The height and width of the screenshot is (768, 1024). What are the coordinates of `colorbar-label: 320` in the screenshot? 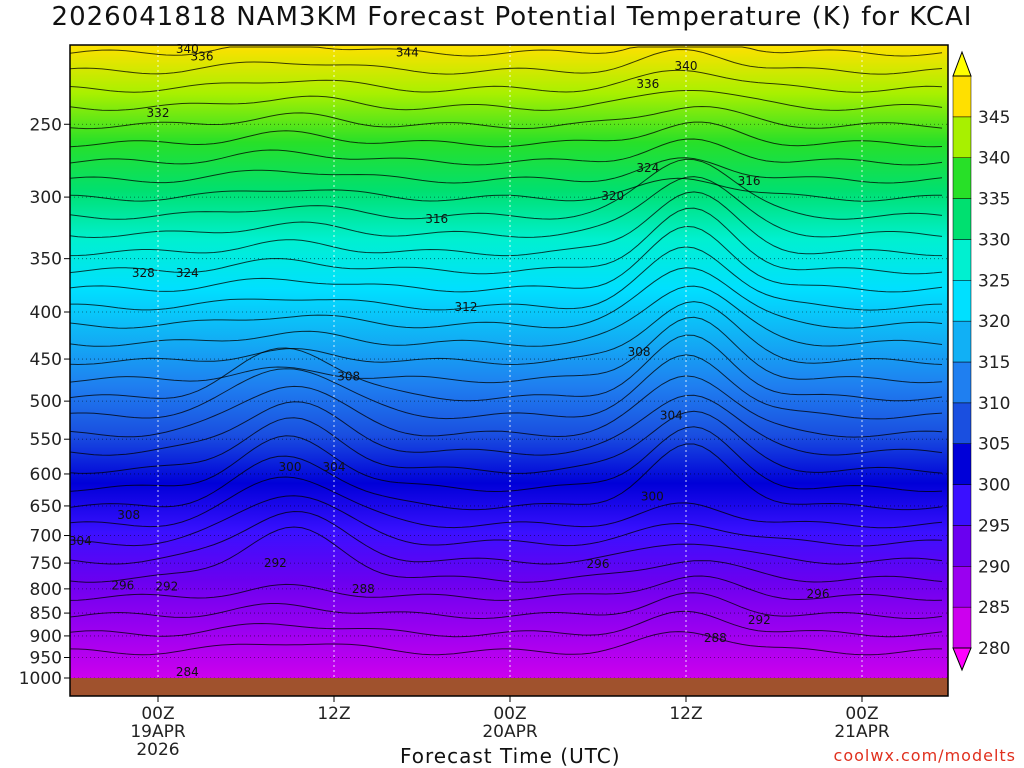 It's located at (994, 322).